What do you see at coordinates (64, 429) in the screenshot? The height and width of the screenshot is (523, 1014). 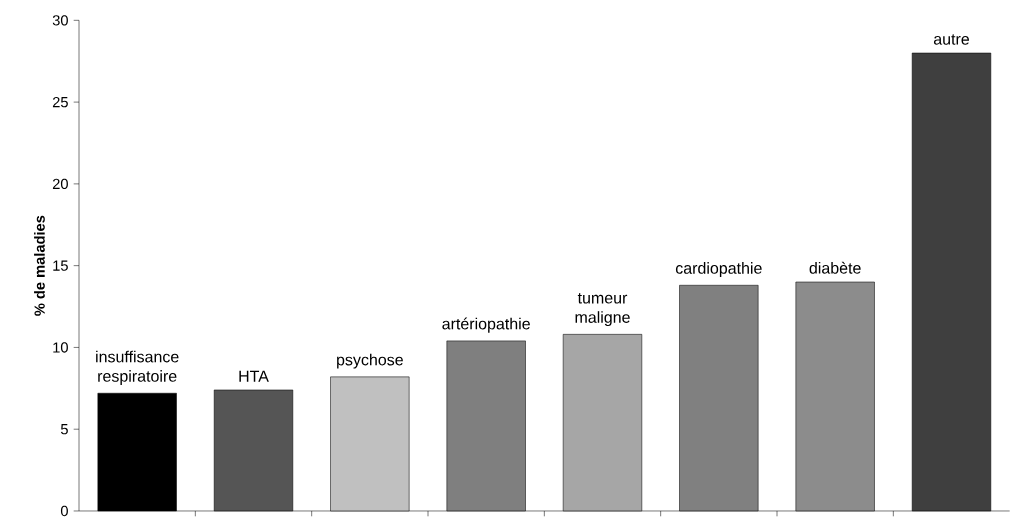 I see `y-tick-label: 5` at bounding box center [64, 429].